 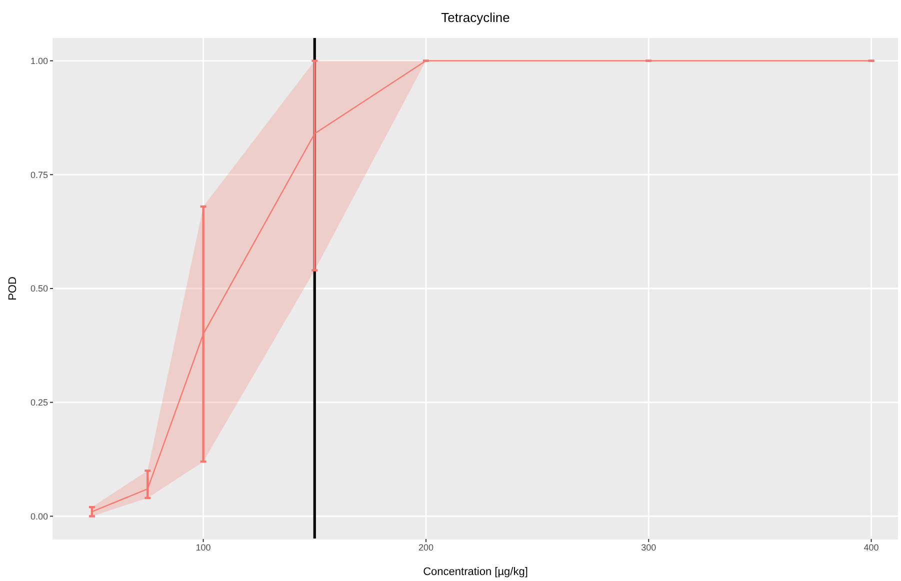 What do you see at coordinates (648, 547) in the screenshot?
I see `x-tick-label: 300` at bounding box center [648, 547].